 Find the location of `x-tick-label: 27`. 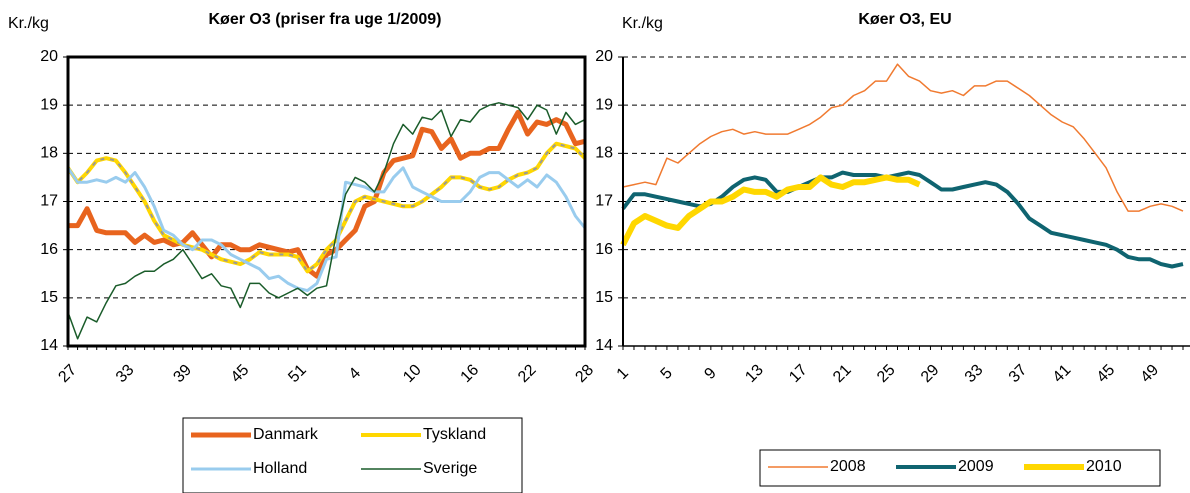

x-tick-label: 27 is located at coordinates (67, 373).